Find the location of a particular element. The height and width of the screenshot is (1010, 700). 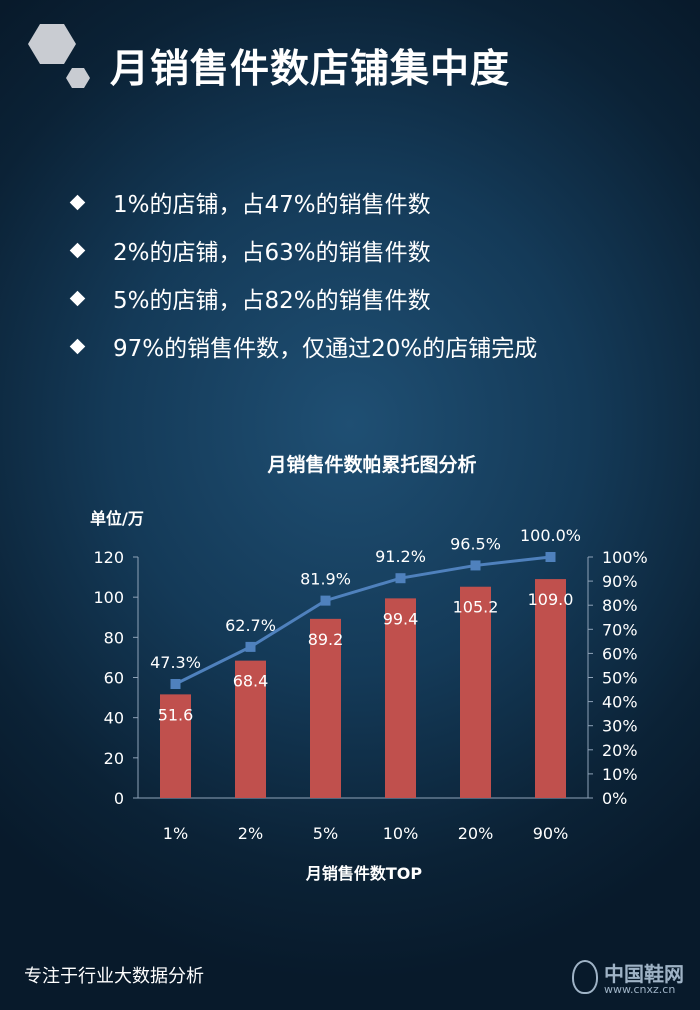

bar-data-label: 68.4 is located at coordinates (251, 681).